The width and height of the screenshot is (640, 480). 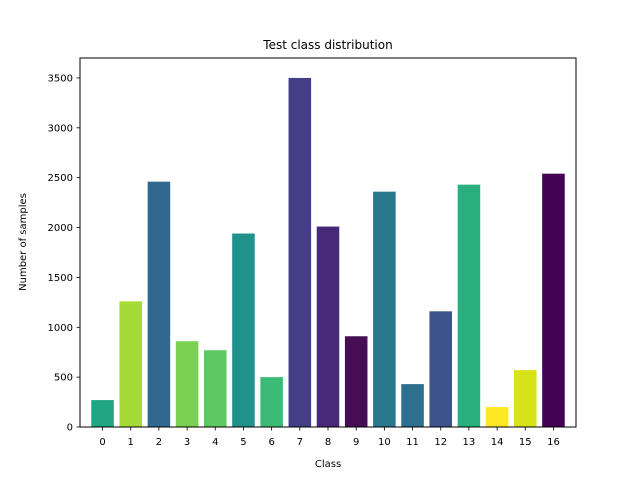 What do you see at coordinates (70, 428) in the screenshot?
I see `y-tick-label: 0` at bounding box center [70, 428].